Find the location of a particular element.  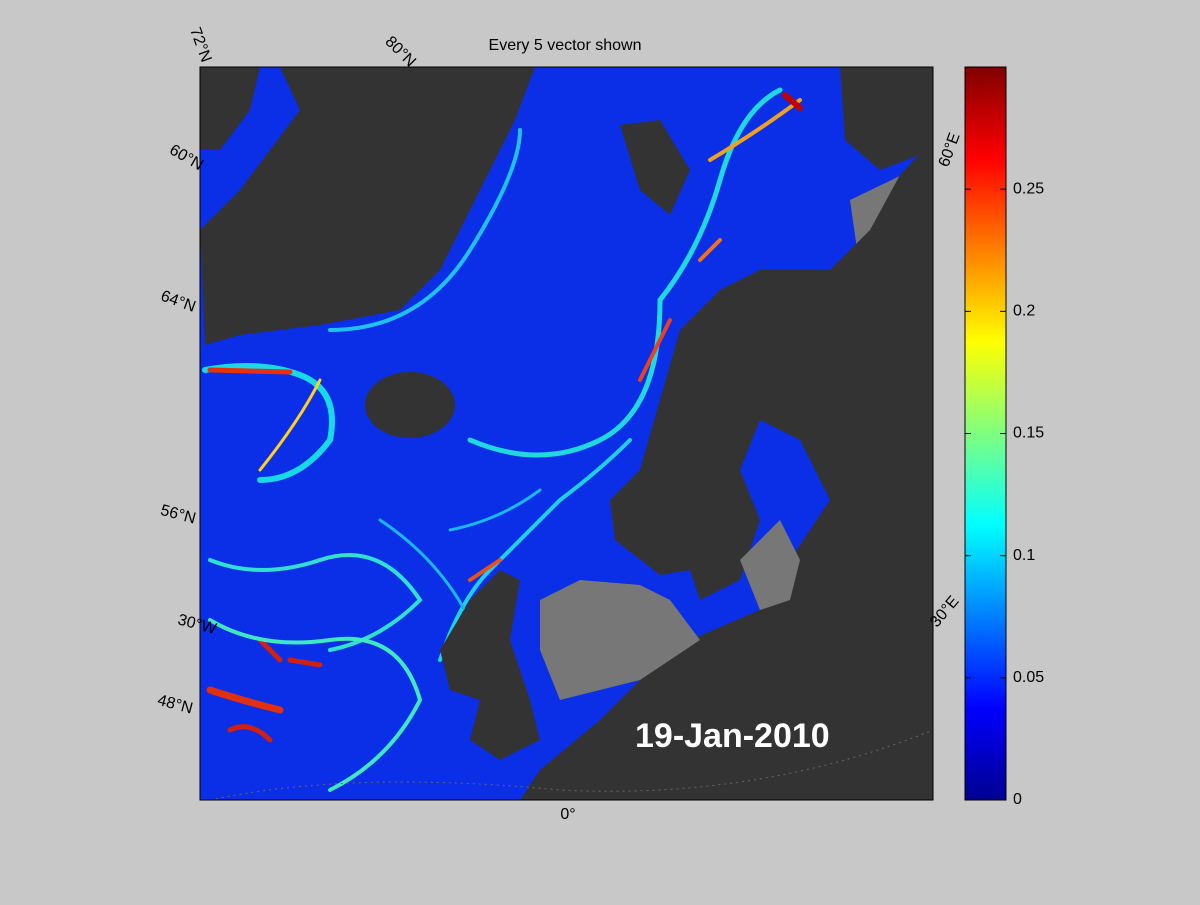

british-isles is located at coordinates (490, 665).